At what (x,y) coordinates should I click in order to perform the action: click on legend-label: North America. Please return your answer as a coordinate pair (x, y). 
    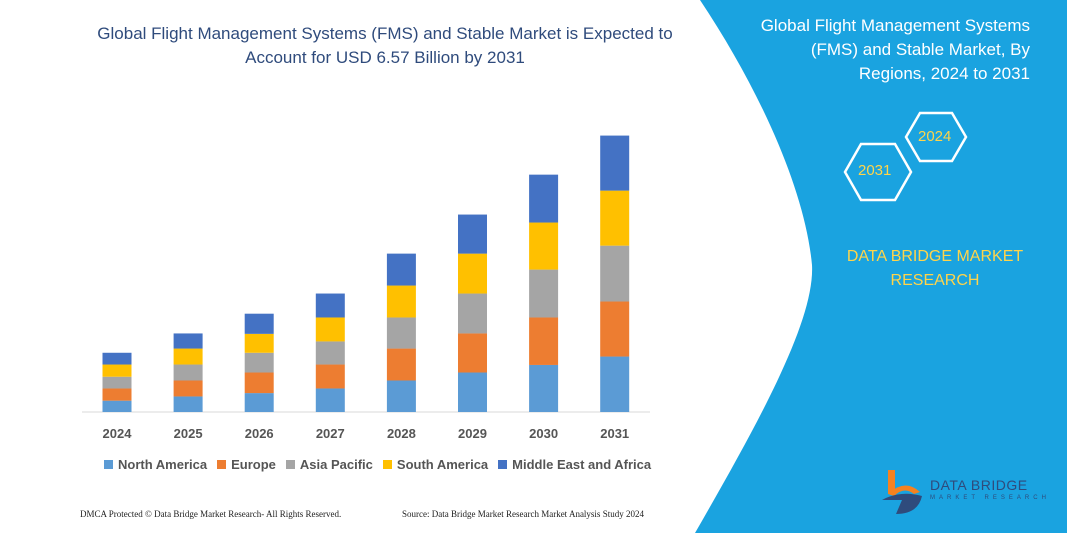
    Looking at the image, I should click on (163, 464).